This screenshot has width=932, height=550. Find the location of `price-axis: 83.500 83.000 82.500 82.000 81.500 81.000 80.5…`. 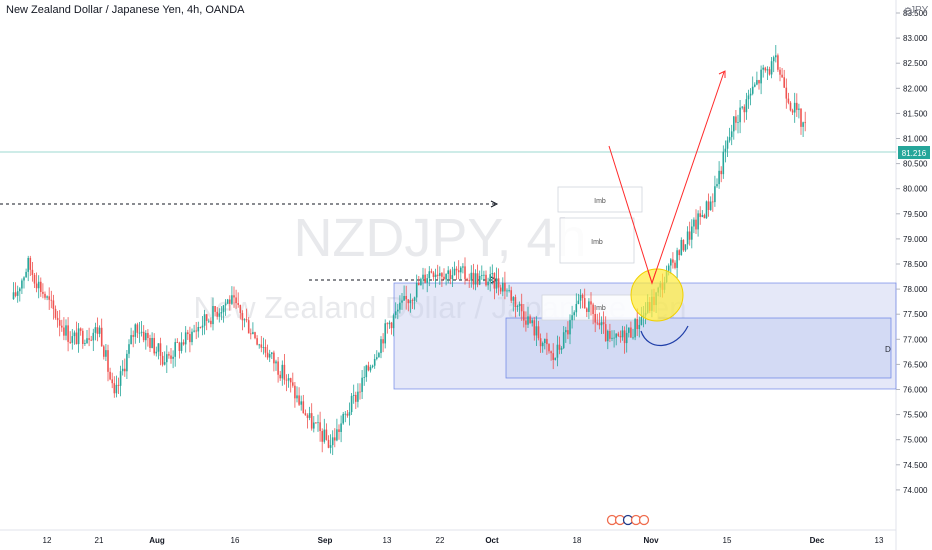

price-axis: 83.500 83.000 82.500 82.000 81.500 81.000 80.5… is located at coordinates (912, 252).